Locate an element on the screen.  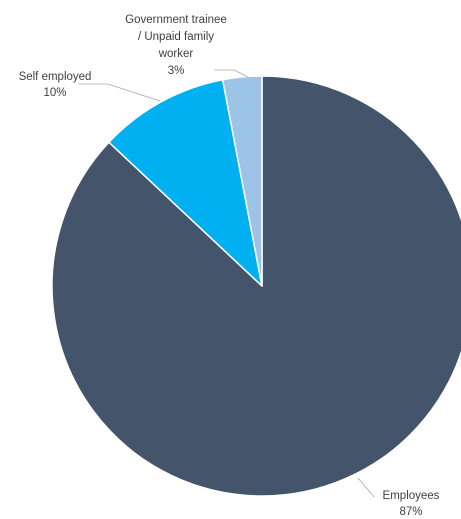
slice-label-self-employed: Self employed is located at coordinates (55, 77).